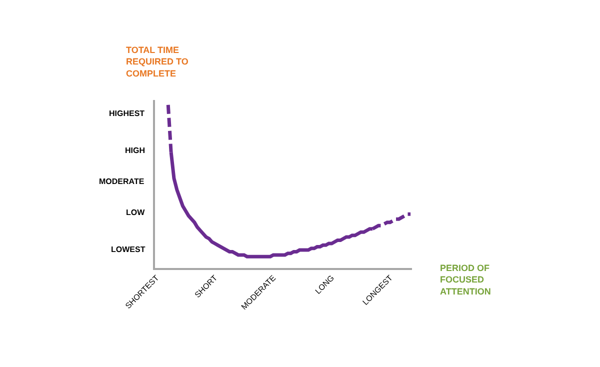  Describe the element at coordinates (128, 249) in the screenshot. I see `text: LOWEST` at that location.